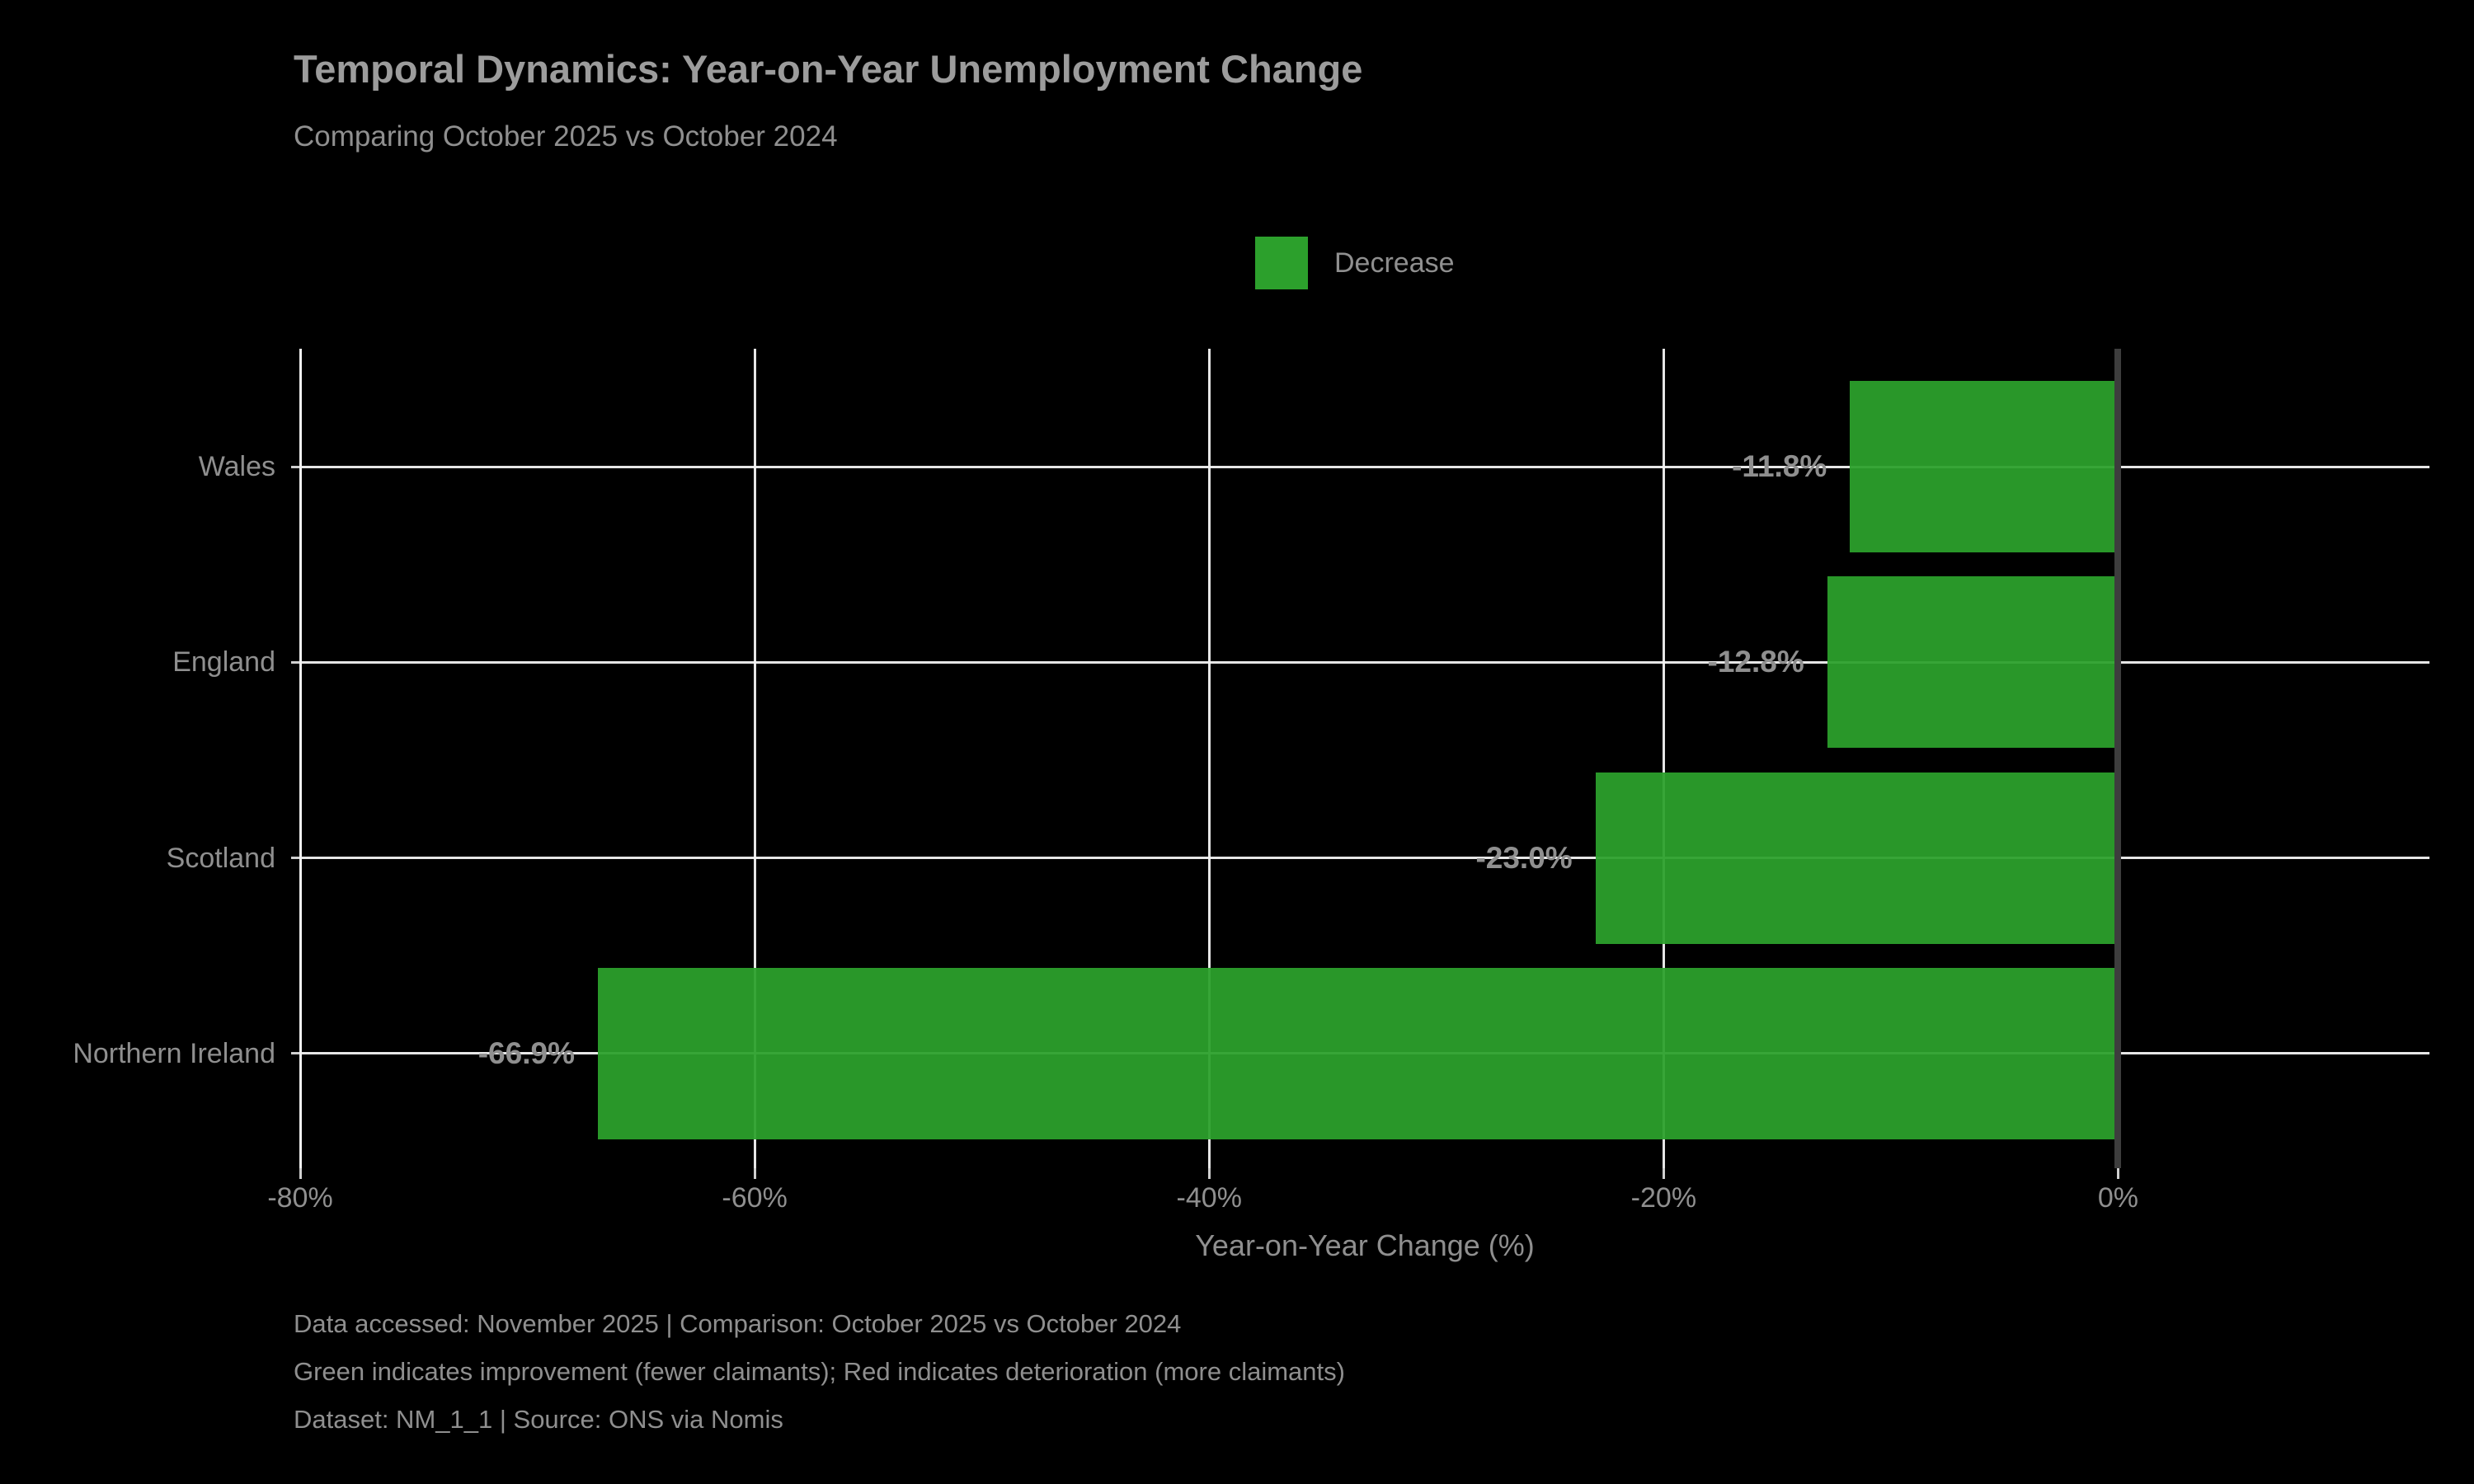 The height and width of the screenshot is (1484, 2474). I want to click on bar-England, so click(1973, 662).